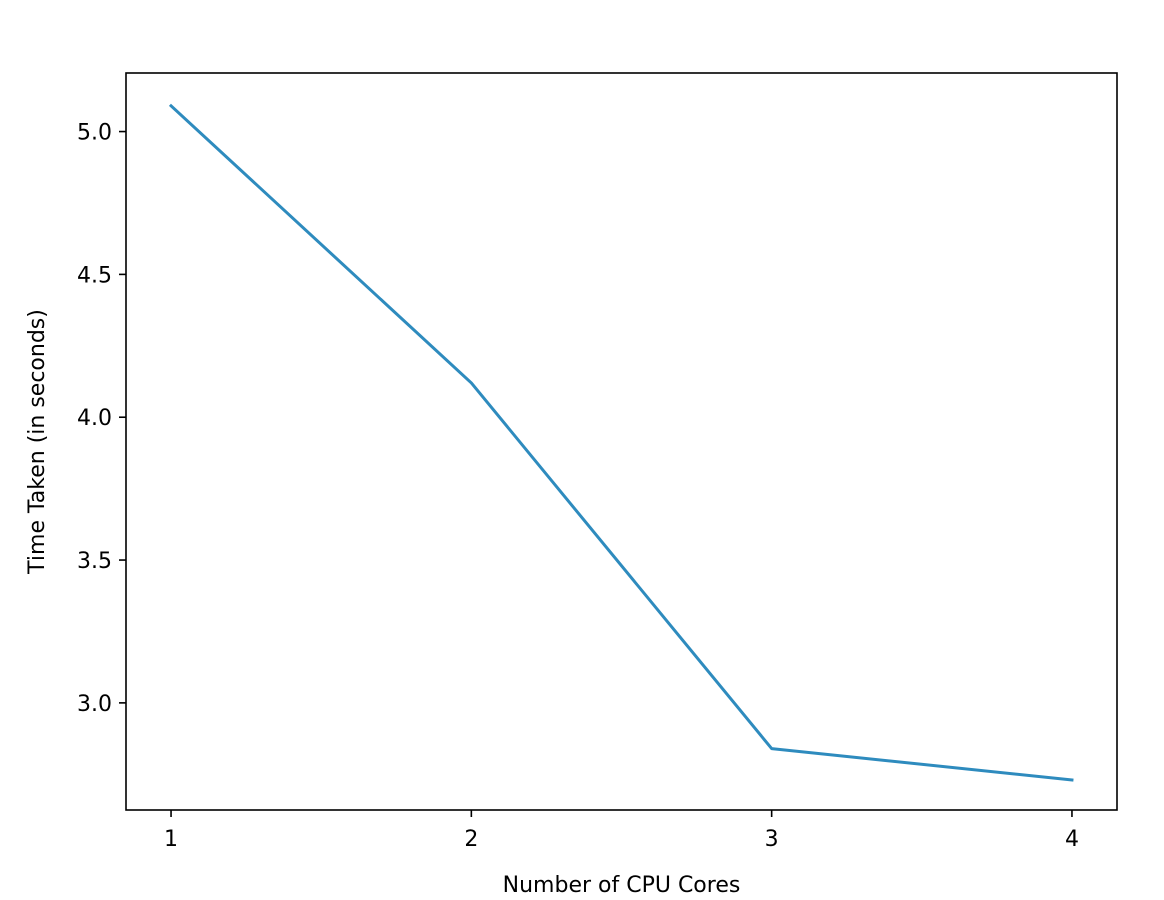 The height and width of the screenshot is (900, 1164). What do you see at coordinates (471, 839) in the screenshot?
I see `x-tick-label: 2` at bounding box center [471, 839].